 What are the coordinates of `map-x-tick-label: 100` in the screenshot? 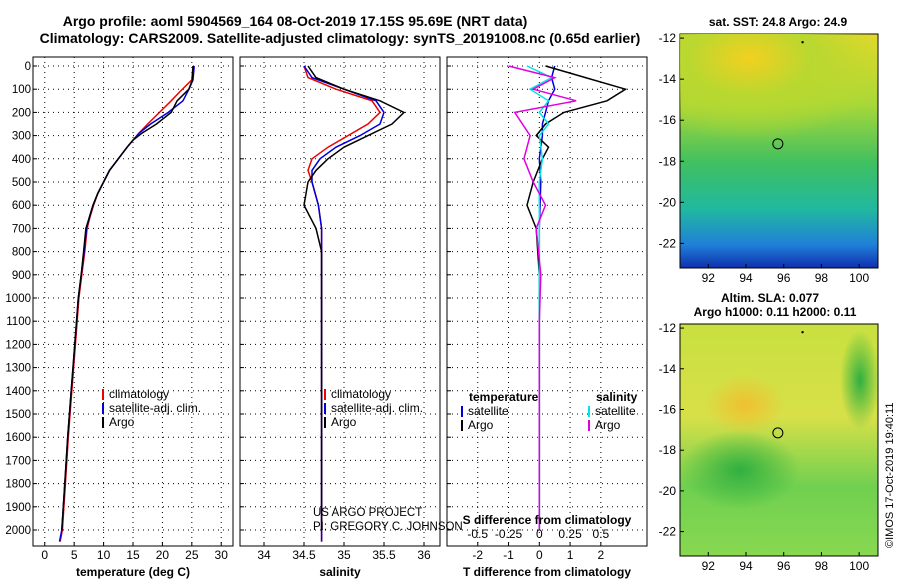 It's located at (859, 278).